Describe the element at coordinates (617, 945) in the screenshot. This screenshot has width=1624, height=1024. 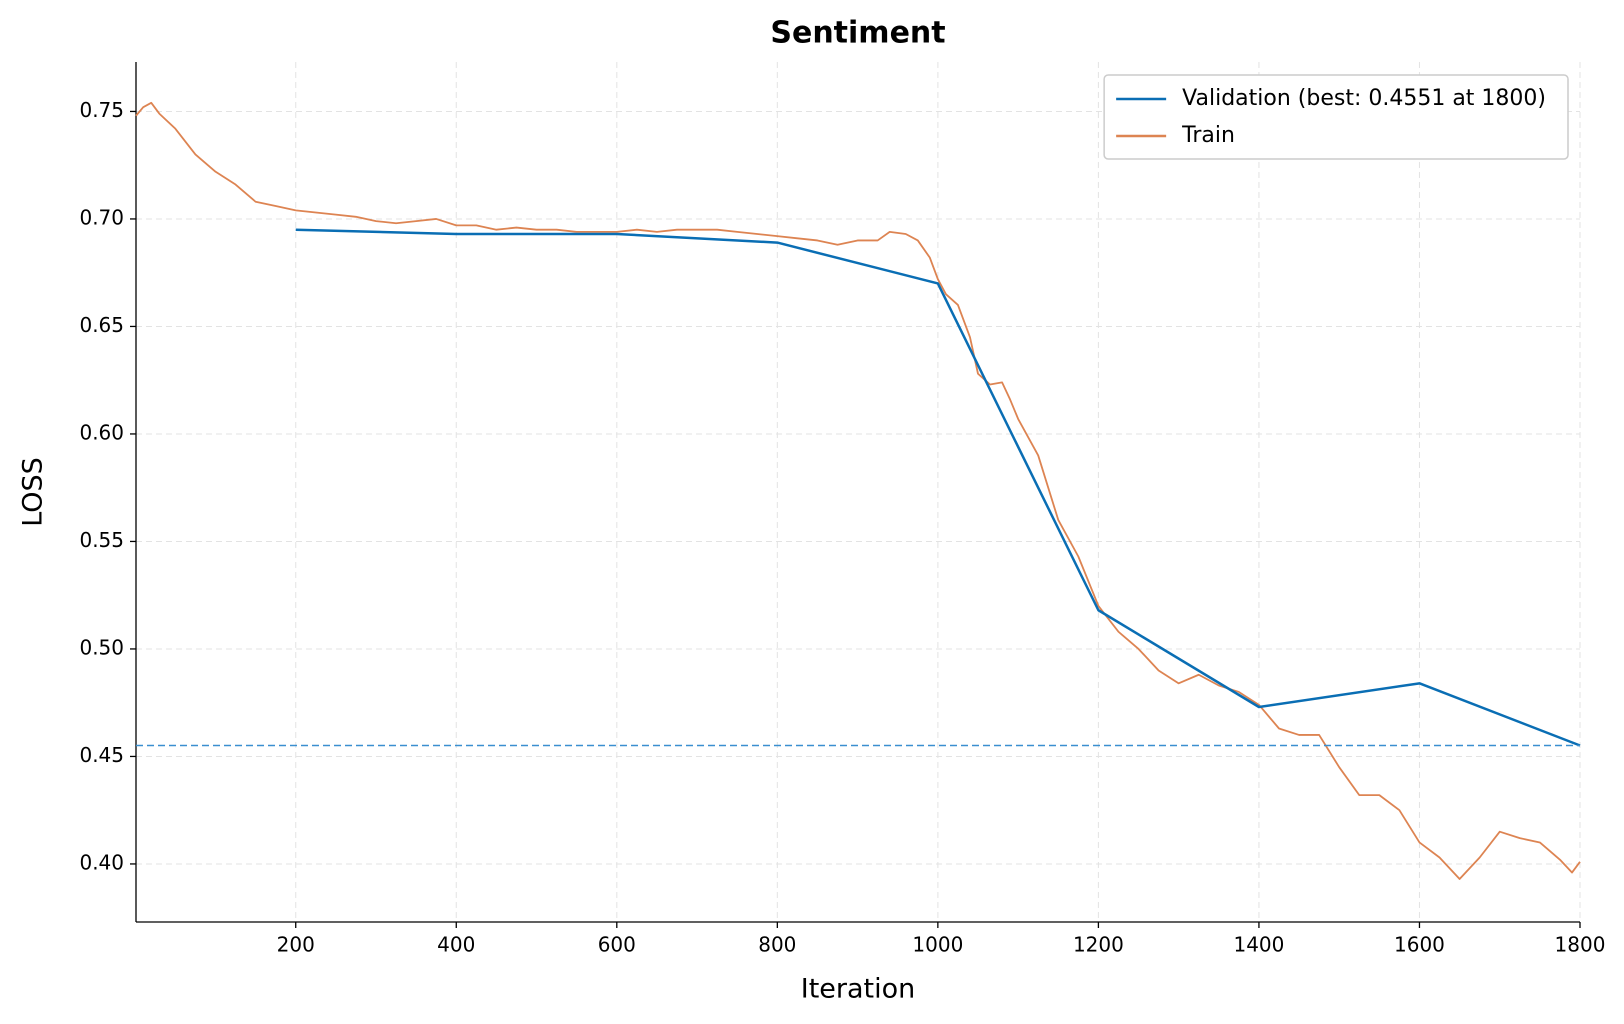
I see `x-tick-label: 600` at that location.